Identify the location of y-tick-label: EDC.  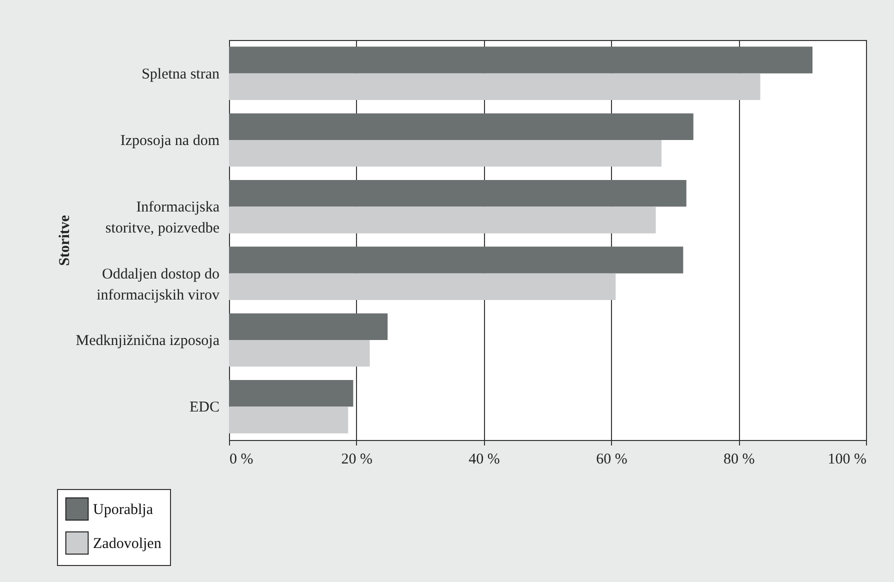
(205, 408).